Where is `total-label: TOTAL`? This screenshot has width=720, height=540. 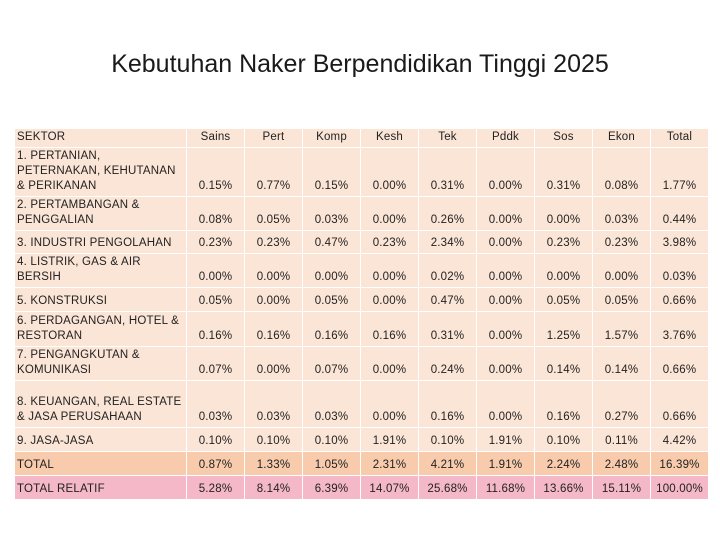 total-label: TOTAL is located at coordinates (100, 463).